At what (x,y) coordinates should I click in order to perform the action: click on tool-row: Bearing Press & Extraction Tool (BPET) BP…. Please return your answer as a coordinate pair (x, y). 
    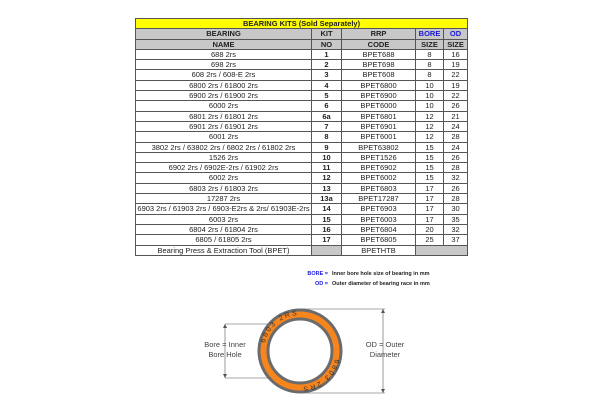
    Looking at the image, I should click on (302, 250).